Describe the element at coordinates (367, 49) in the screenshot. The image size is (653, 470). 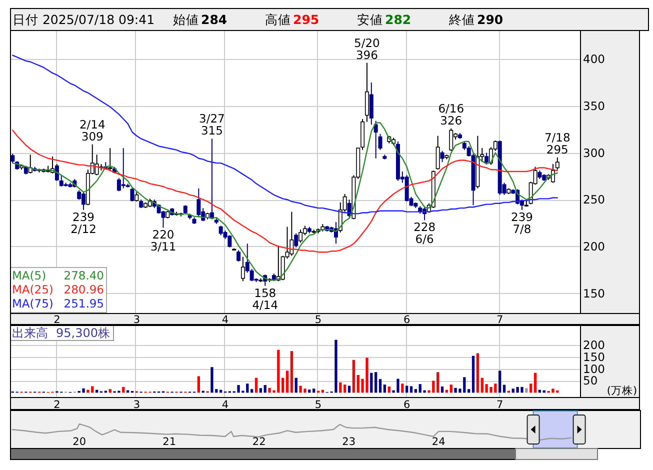
I see `note: 5/20 396` at that location.